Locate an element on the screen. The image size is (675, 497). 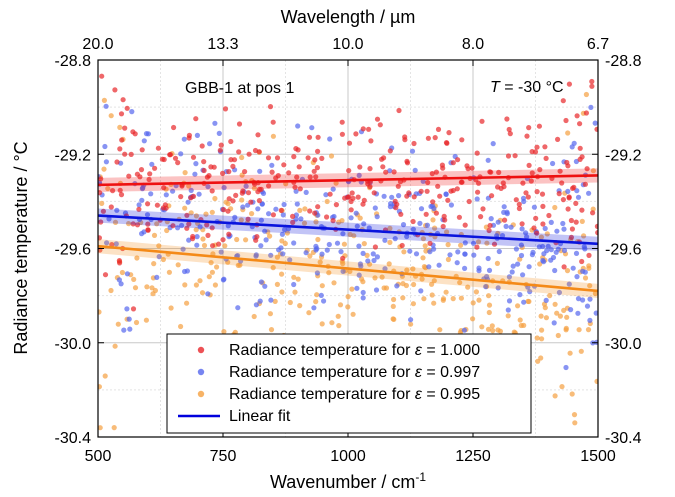
x-tick-label: 1250 is located at coordinates (473, 456).